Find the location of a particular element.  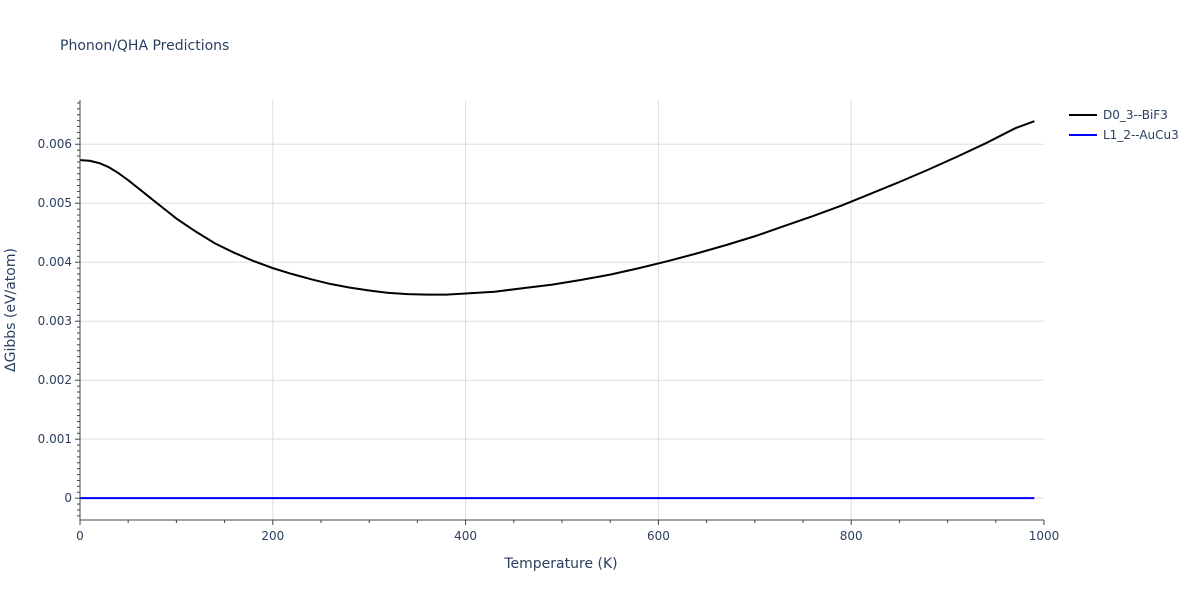

y-tick-label: 0.006 is located at coordinates (55, 144).